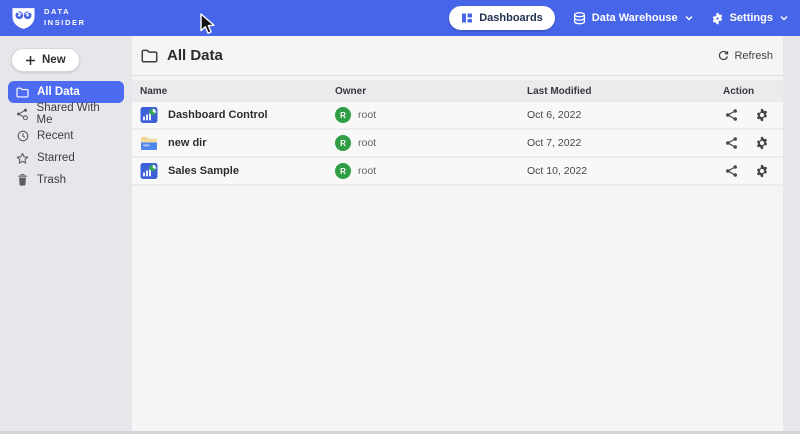  Describe the element at coordinates (753, 55) in the screenshot. I see `refresh-label: Refresh` at that location.